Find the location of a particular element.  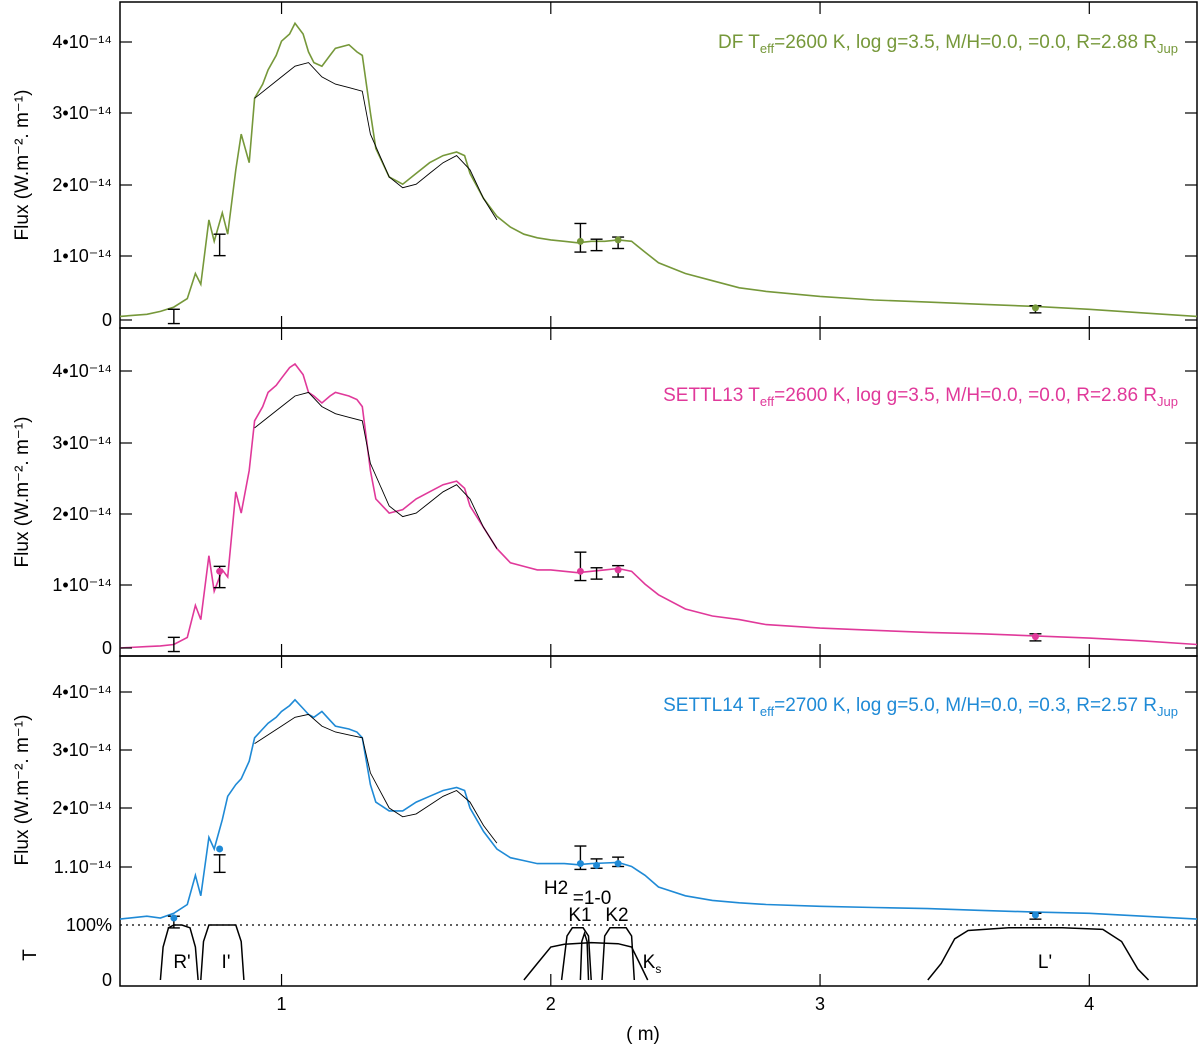

filter-label-h2-sub: =1-0 is located at coordinates (592, 898).